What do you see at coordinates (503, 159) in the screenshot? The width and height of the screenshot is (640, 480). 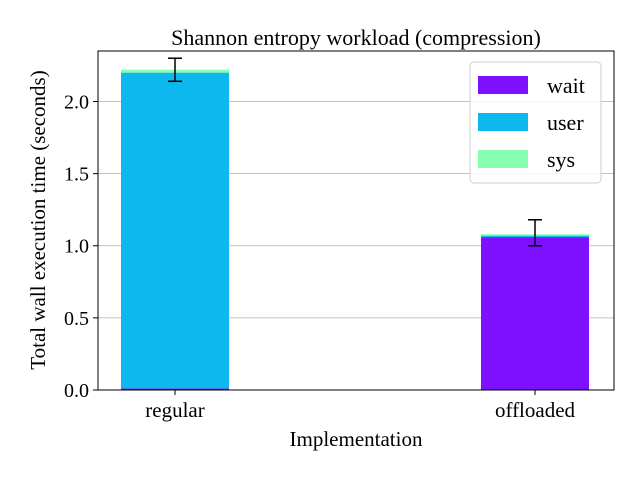 I see `legend-swatch-sys` at bounding box center [503, 159].